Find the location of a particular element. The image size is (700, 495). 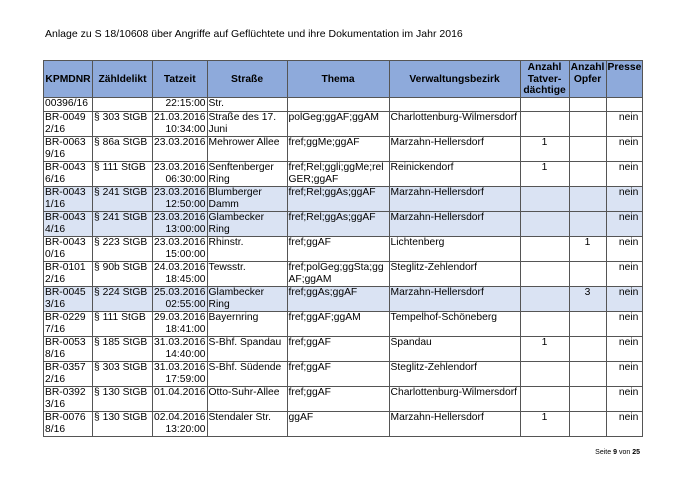

cell-strasse: Rhinstr. is located at coordinates (247, 248).